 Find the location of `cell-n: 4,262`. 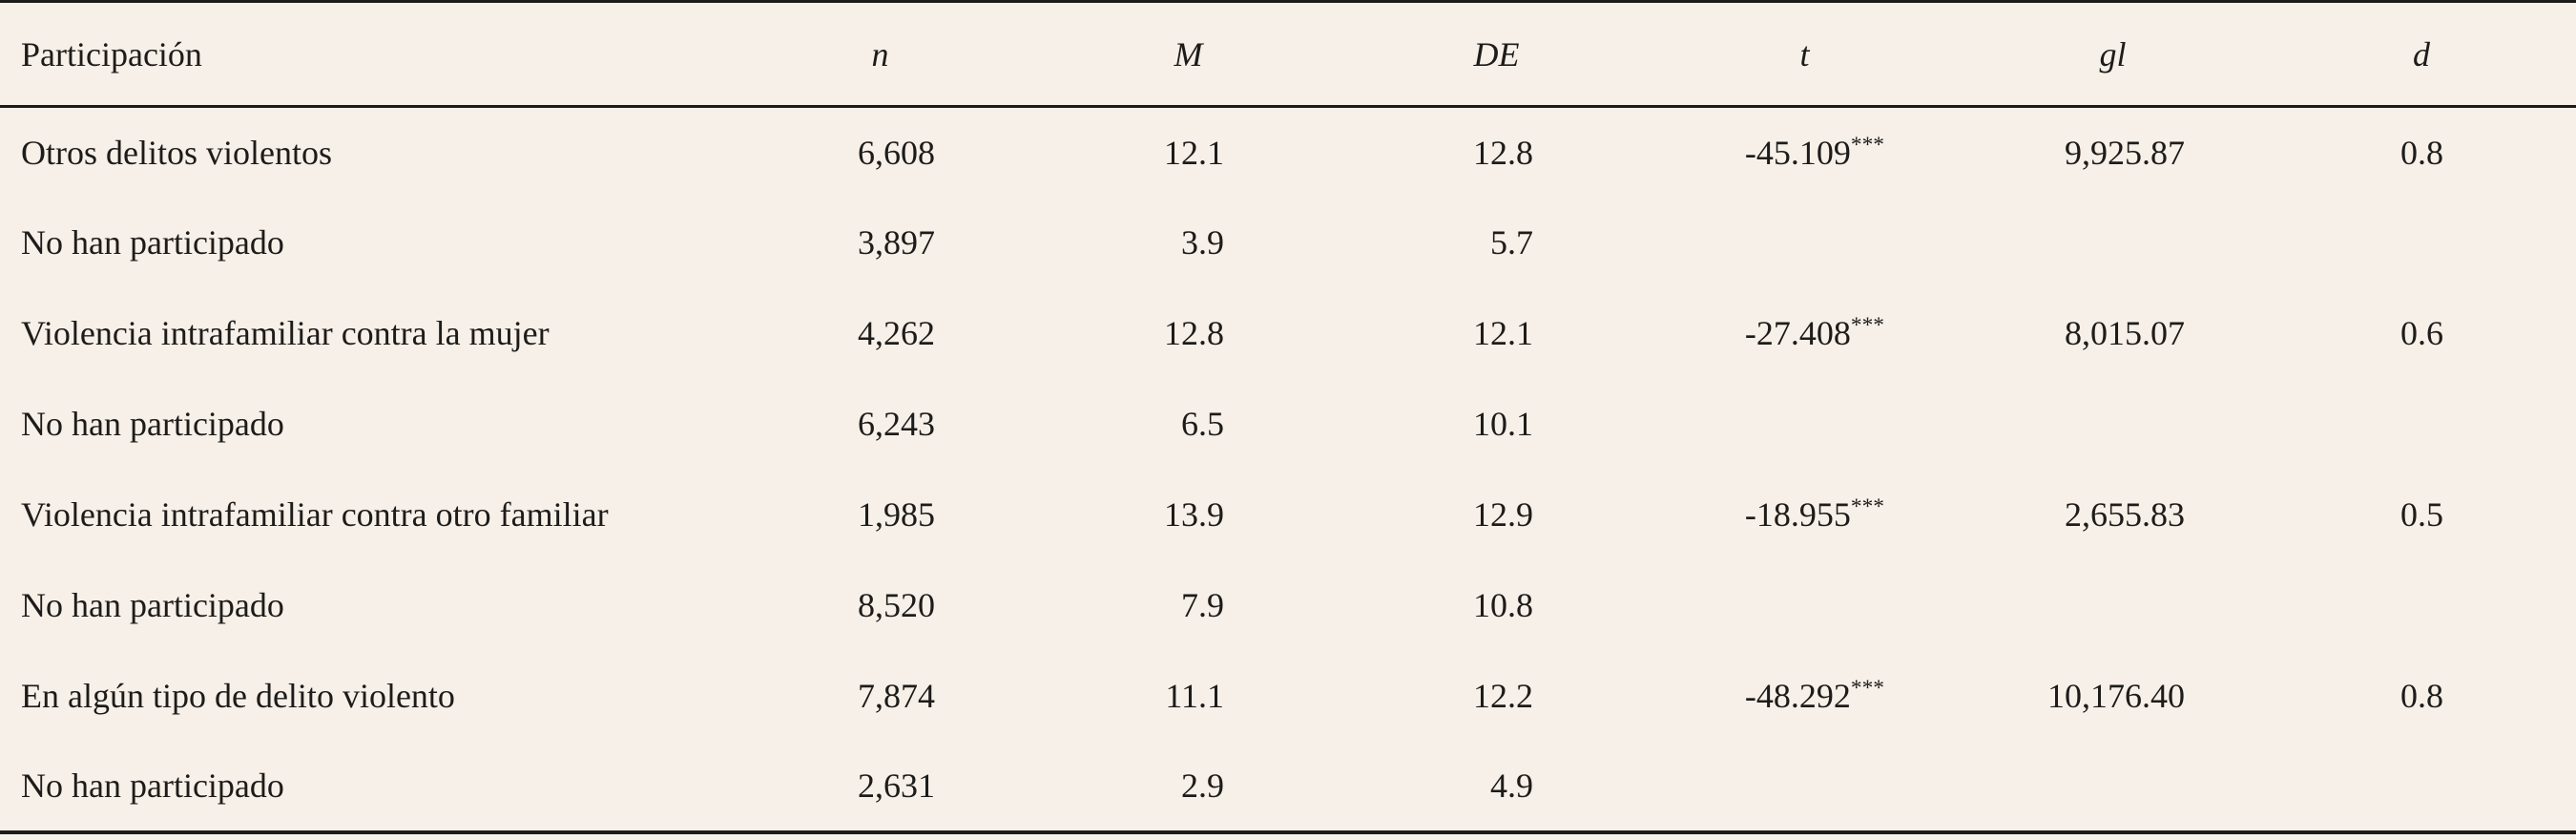

cell-n: 4,262 is located at coordinates (896, 333).